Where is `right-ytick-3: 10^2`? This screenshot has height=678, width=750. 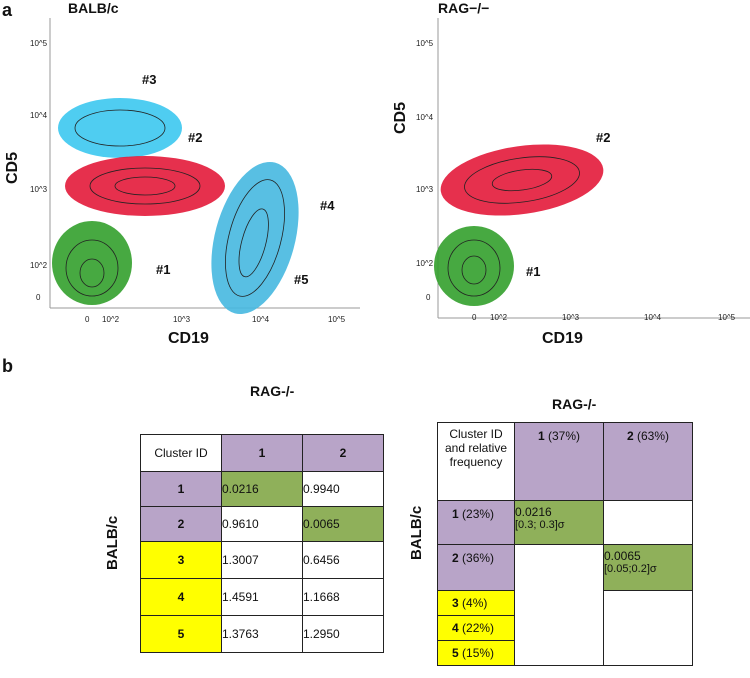
right-ytick-3: 10^2 is located at coordinates (425, 263).